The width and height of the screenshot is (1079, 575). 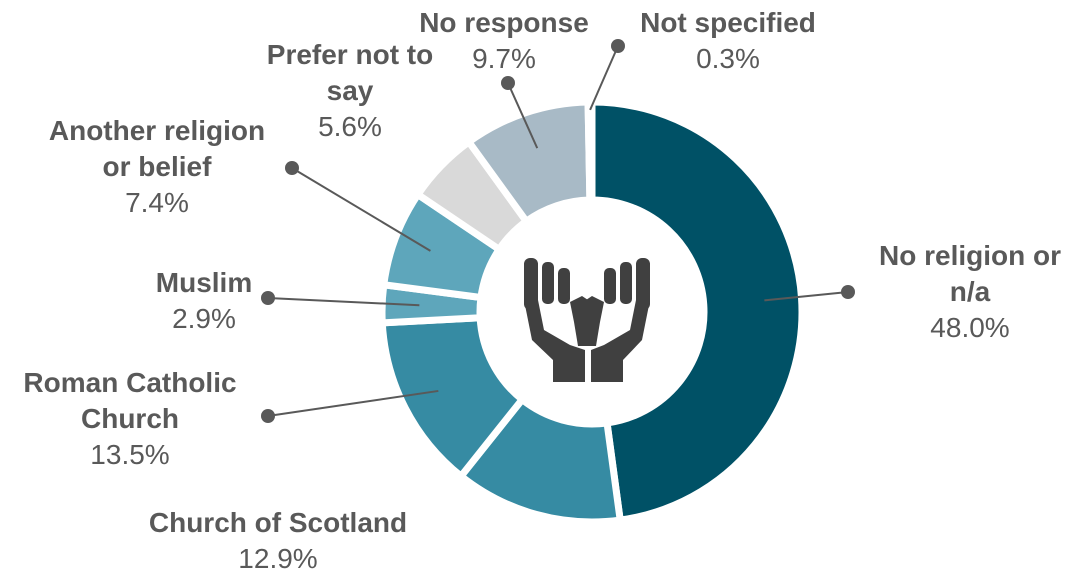 What do you see at coordinates (204, 300) in the screenshot?
I see `label-muslim: Muslim 2.9%` at bounding box center [204, 300].